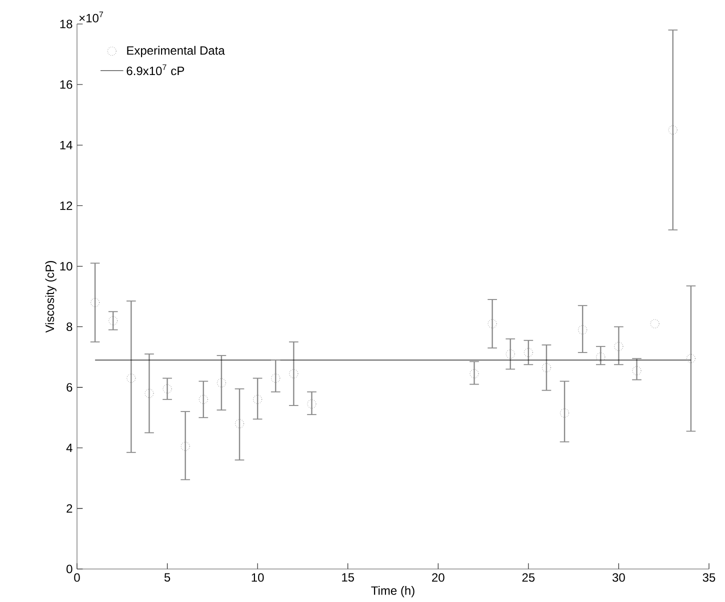 This screenshot has height=602, width=725. What do you see at coordinates (392, 592) in the screenshot?
I see `x-axis-title: Time (h)` at bounding box center [392, 592].